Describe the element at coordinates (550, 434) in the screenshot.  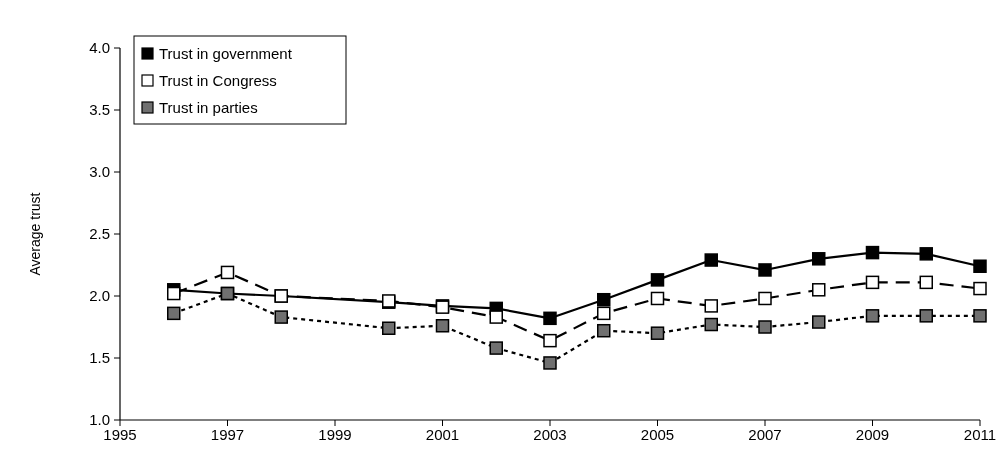
I see `x-tick-label: 2003` at that location.